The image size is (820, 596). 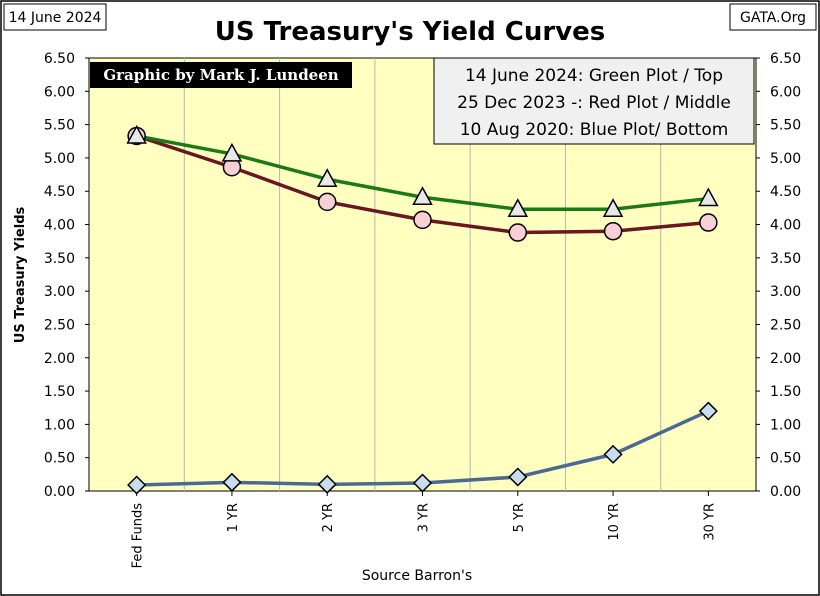 I want to click on x-axis: Fed Funds 1 YR 2 YR 3 YR 5 YR 10 YR 30 YR, so click(x=424, y=530).